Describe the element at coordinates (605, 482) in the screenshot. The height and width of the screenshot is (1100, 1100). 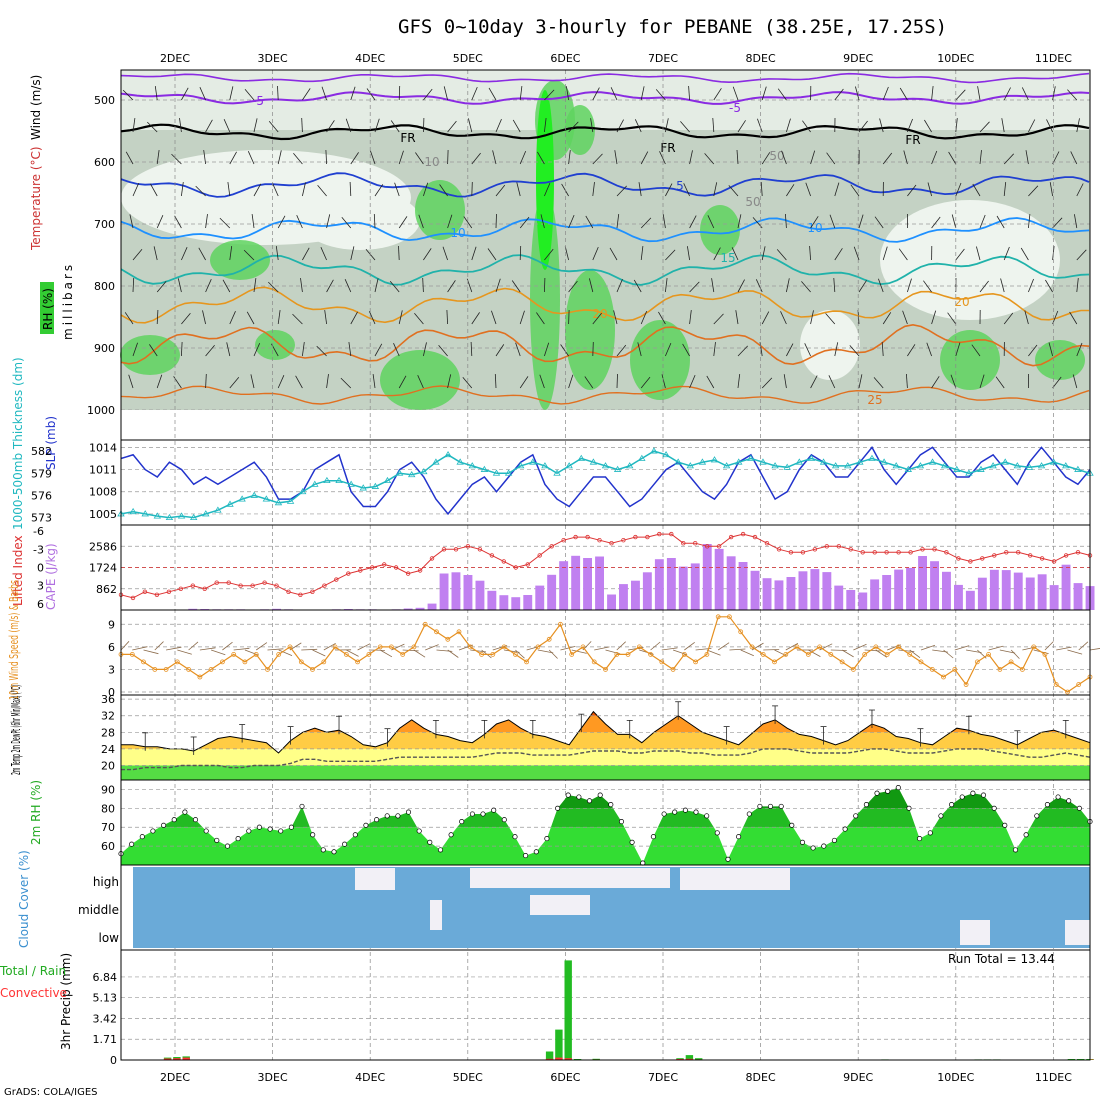
I see `slp-panel-border` at that location.